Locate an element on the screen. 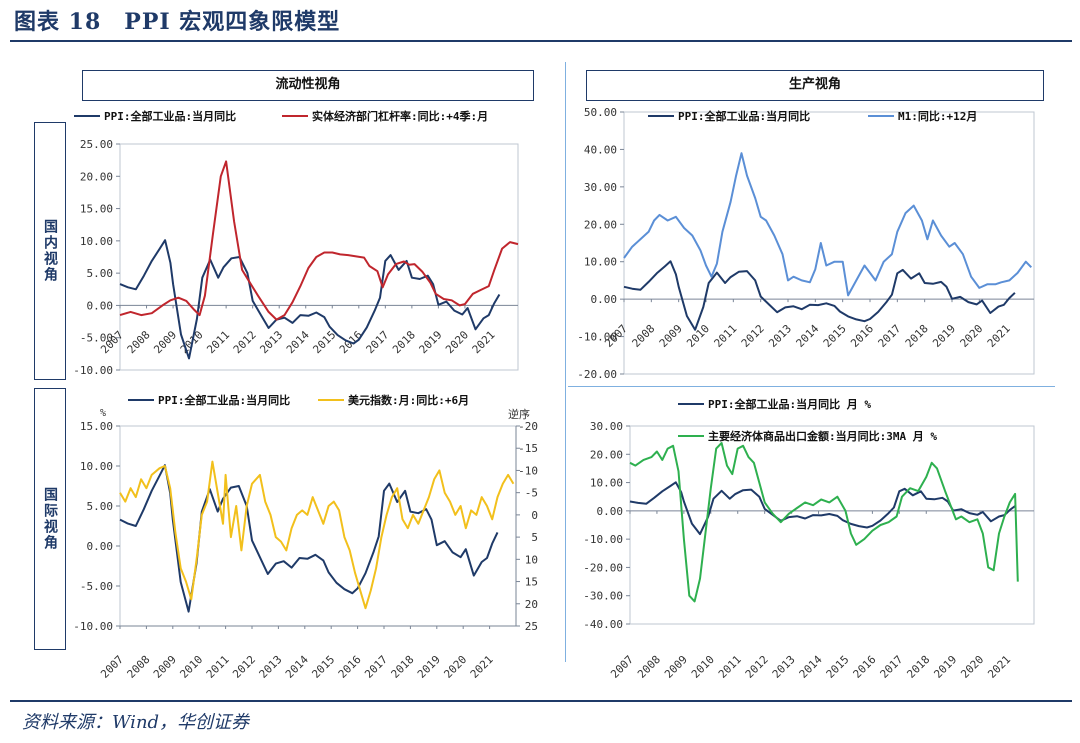  quadrant-divider-vertical is located at coordinates (565, 362).